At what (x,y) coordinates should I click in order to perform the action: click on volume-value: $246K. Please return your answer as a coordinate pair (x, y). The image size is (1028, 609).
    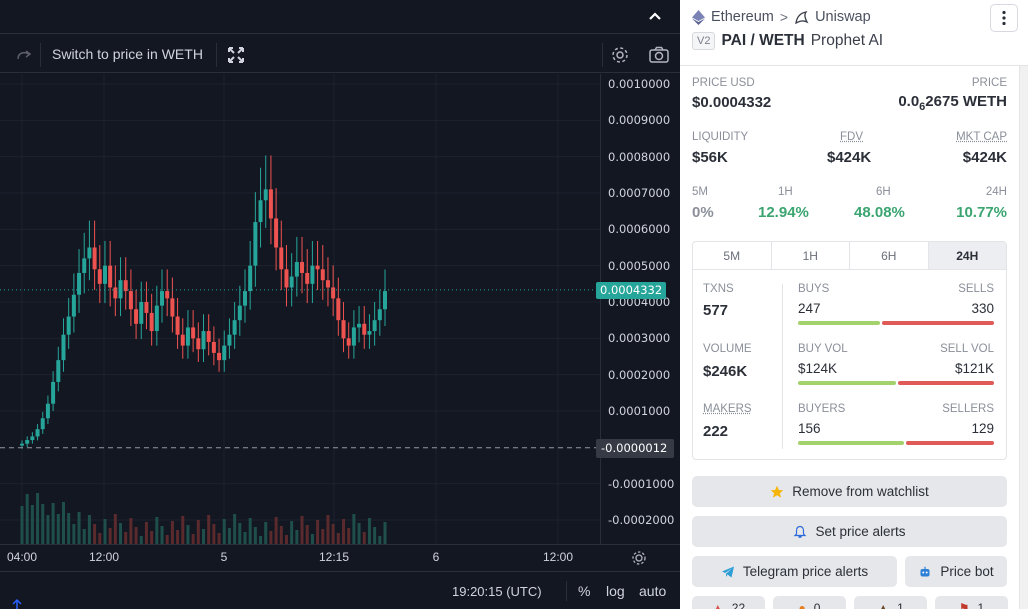
    Looking at the image, I should click on (725, 371).